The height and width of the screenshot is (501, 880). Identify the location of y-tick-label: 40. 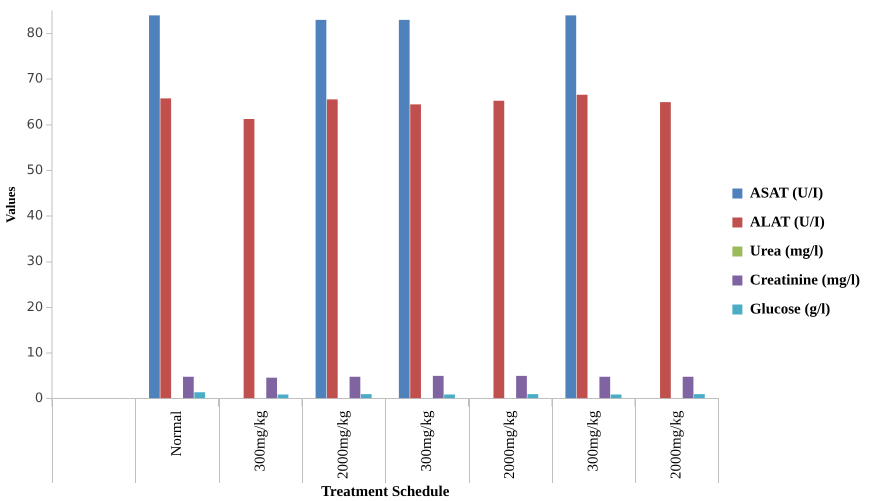
(35, 216).